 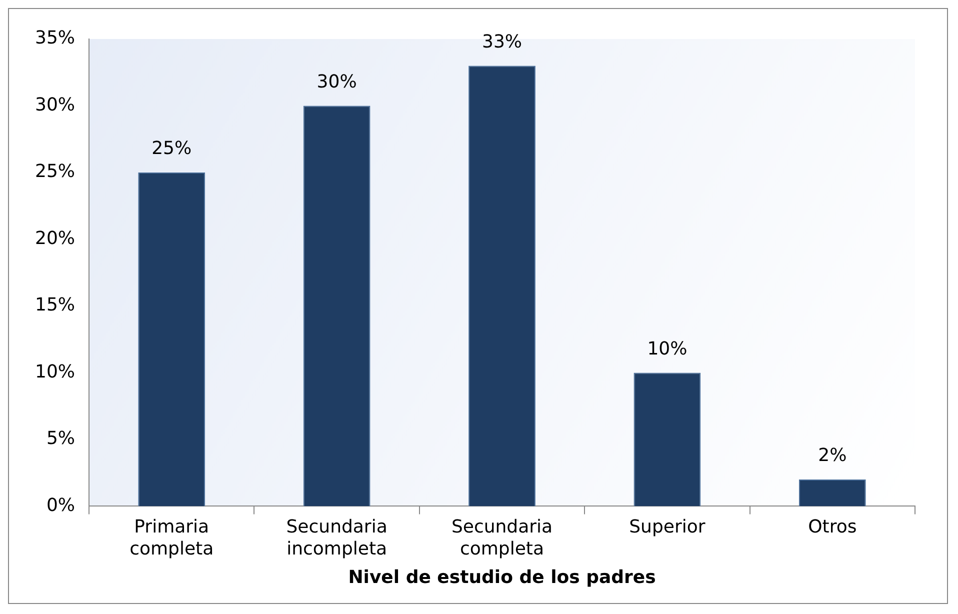 I want to click on x-tick-label: Superior, so click(x=667, y=527).